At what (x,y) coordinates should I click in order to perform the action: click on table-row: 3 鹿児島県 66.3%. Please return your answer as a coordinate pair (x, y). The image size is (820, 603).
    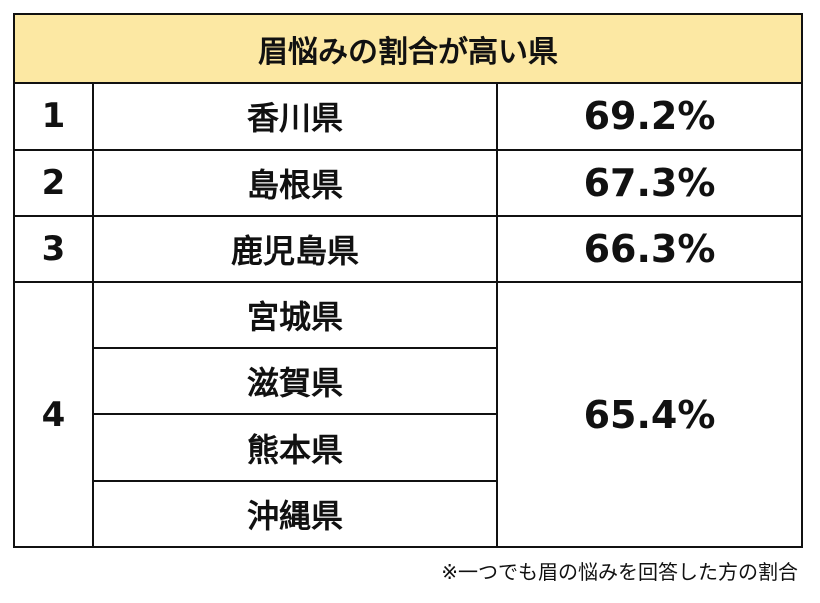
    Looking at the image, I should click on (408, 249).